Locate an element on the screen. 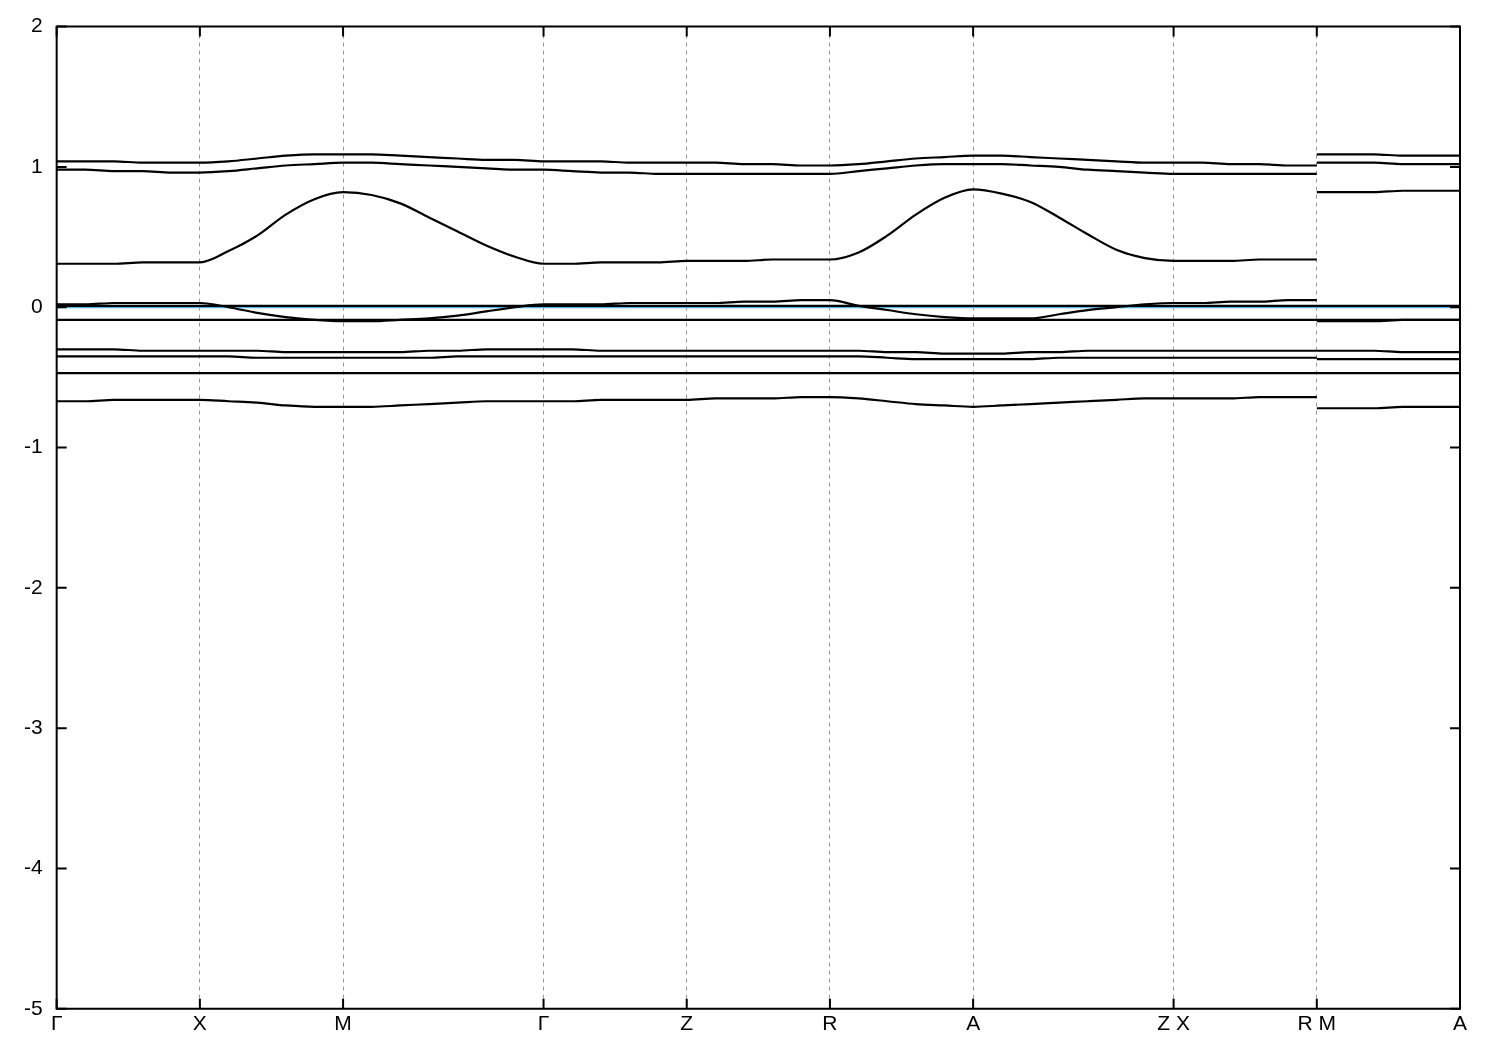 Image resolution: width=1500 pixels, height=1050 pixels. y-tick-label: -5 is located at coordinates (33, 1007).